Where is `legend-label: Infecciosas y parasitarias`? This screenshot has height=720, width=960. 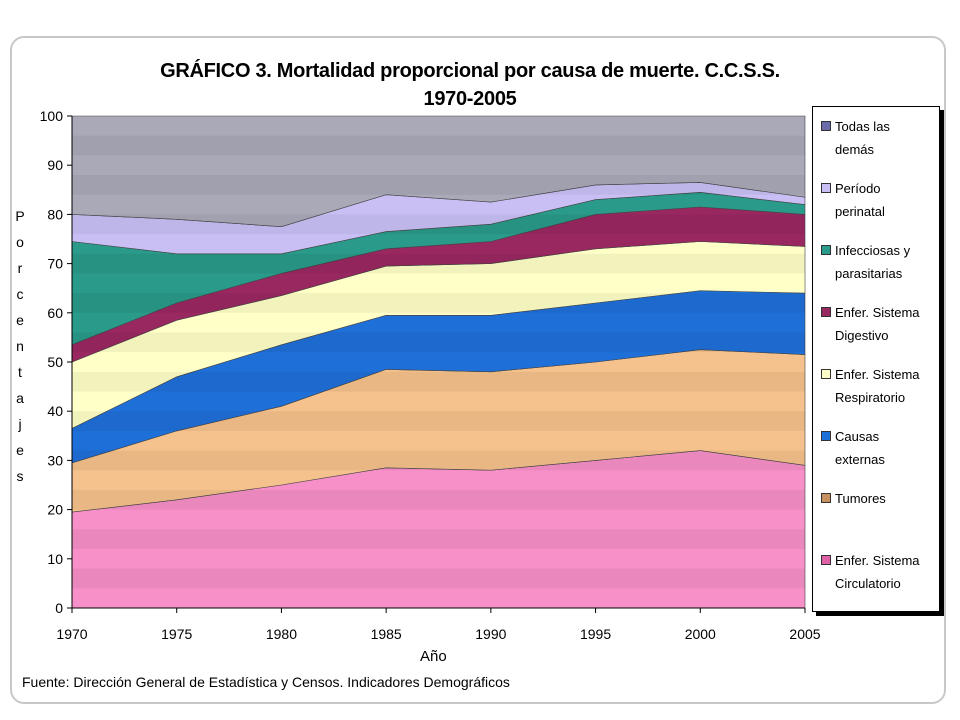 legend-label: Infecciosas y parasitarias is located at coordinates (887, 262).